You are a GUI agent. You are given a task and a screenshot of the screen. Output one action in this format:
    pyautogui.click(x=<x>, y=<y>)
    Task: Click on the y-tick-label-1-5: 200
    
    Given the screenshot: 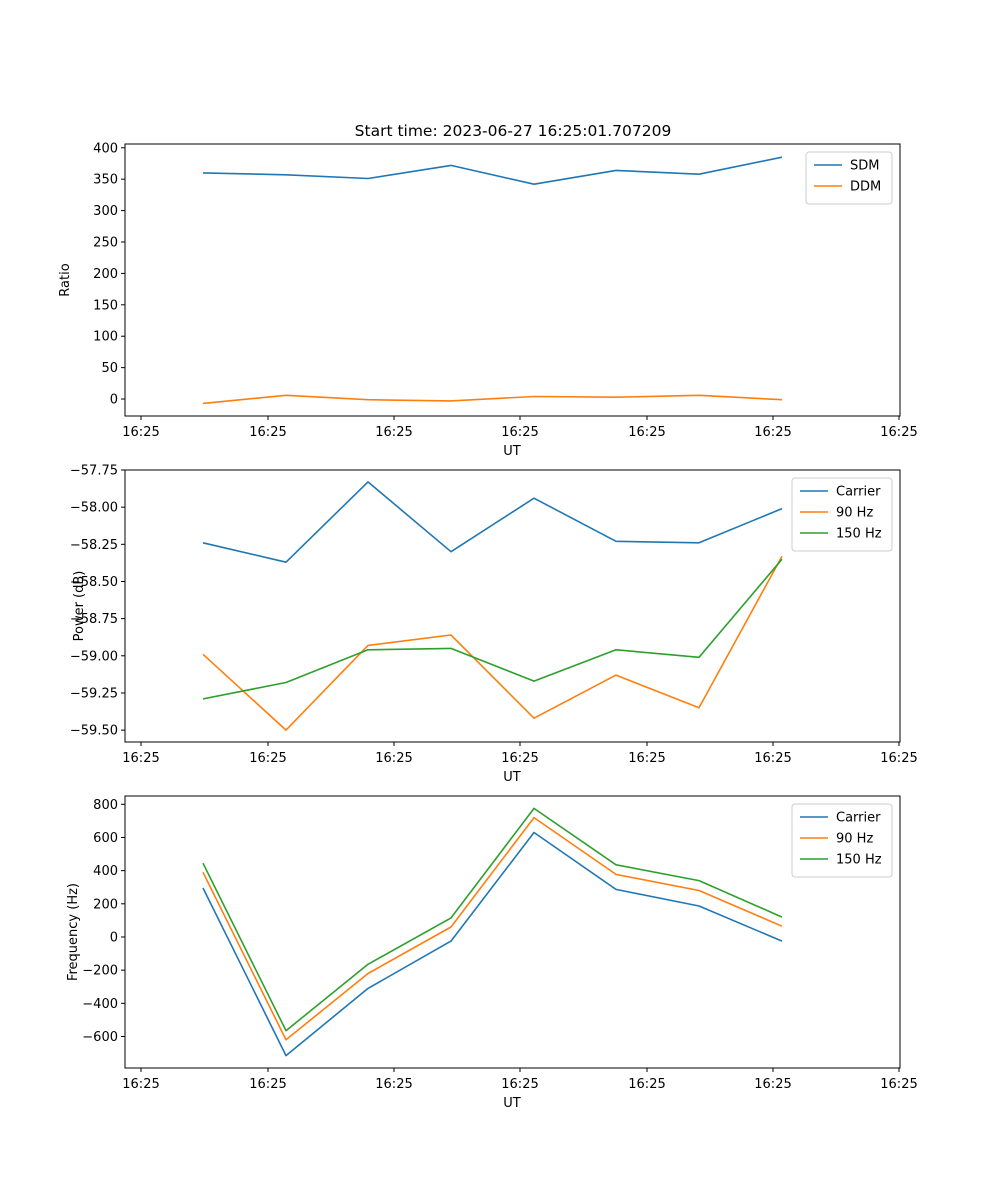 What is the action you would take?
    pyautogui.click(x=105, y=274)
    